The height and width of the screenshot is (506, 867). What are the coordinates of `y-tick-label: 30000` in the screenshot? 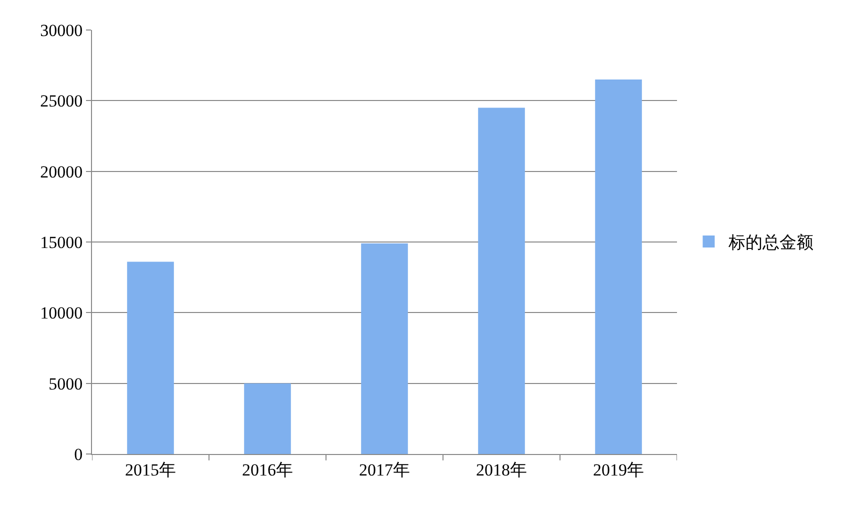 It's located at (61, 30).